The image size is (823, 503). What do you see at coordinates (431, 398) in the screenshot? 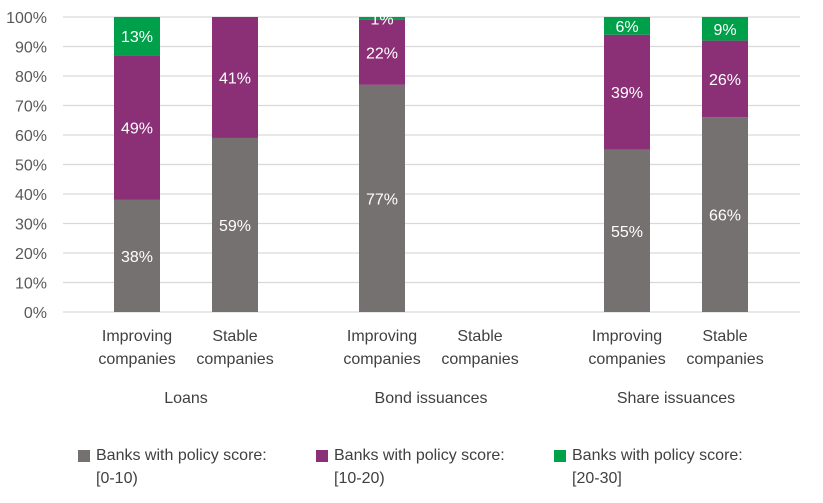
I see `group-label: Bond issuances` at bounding box center [431, 398].